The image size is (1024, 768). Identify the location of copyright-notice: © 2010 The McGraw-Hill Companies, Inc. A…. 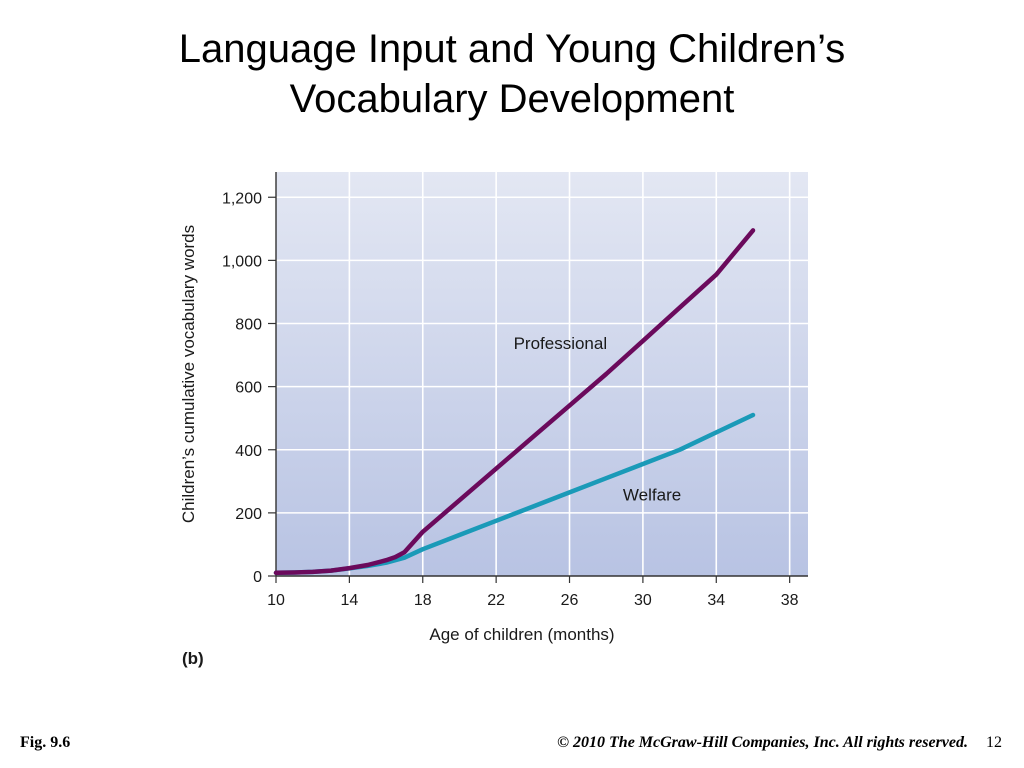
(762, 742).